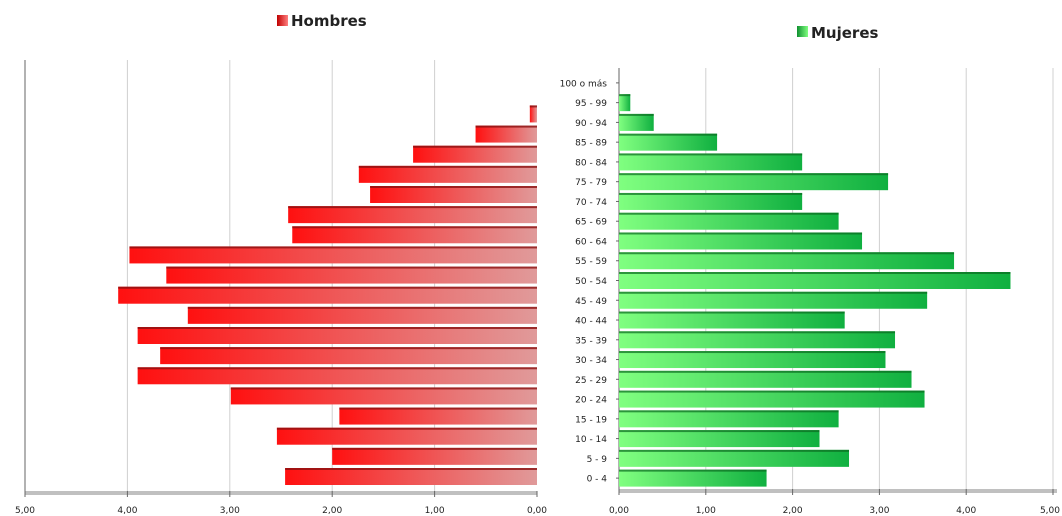 This screenshot has width=1062, height=516. Describe the element at coordinates (591, 183) in the screenshot. I see `y-tick-label: 75 - 79` at that location.